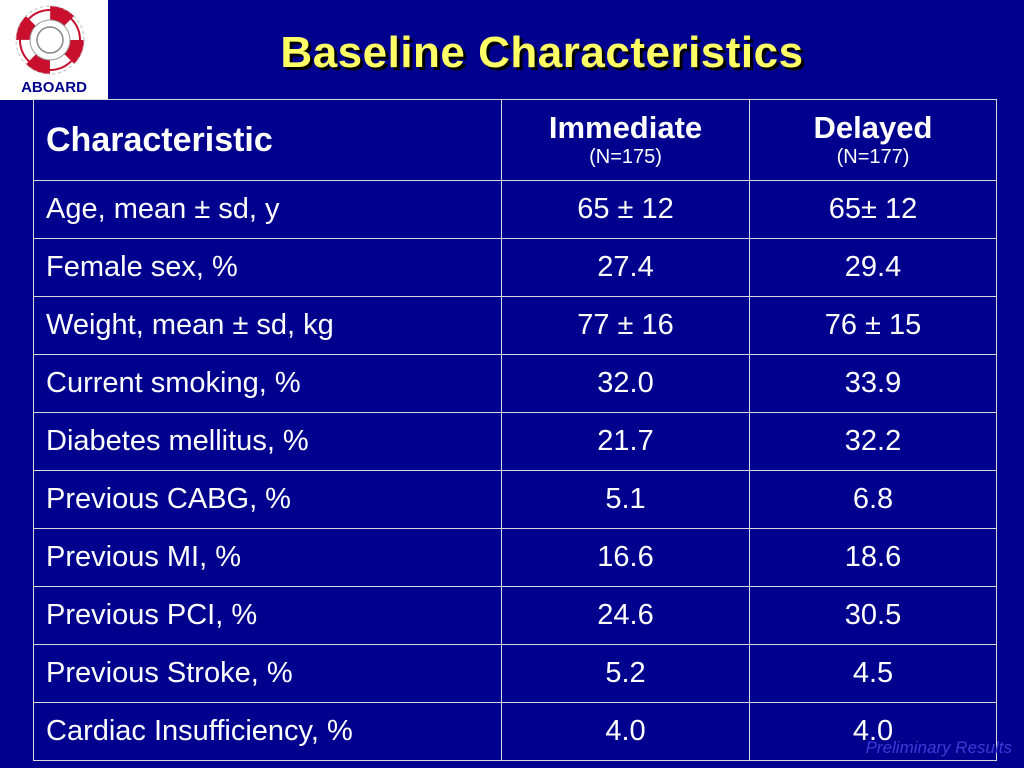 The width and height of the screenshot is (1024, 768). What do you see at coordinates (625, 156) in the screenshot?
I see `header-immediate-n: (N=175)` at bounding box center [625, 156].